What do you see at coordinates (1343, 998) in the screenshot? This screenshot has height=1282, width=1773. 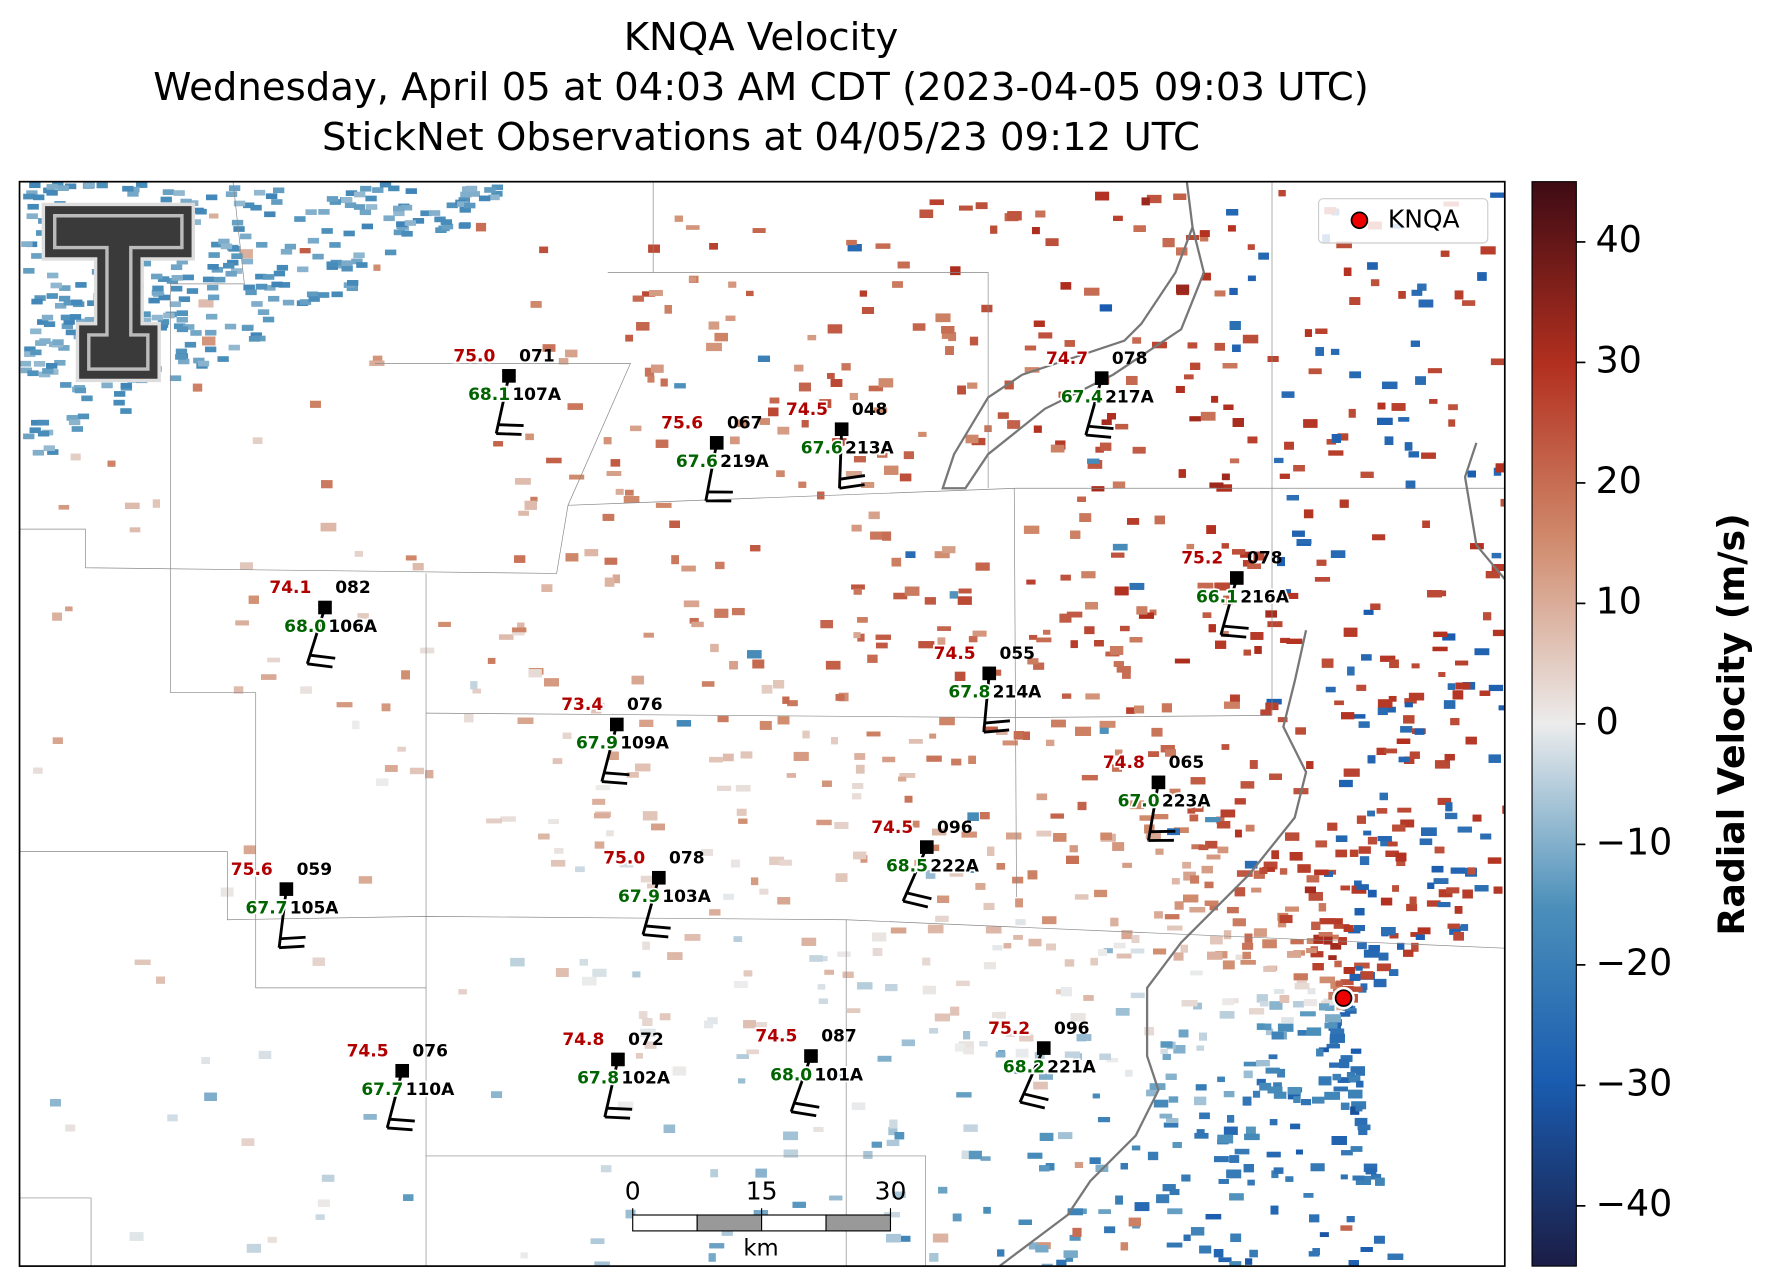 I see `radar-site` at bounding box center [1343, 998].